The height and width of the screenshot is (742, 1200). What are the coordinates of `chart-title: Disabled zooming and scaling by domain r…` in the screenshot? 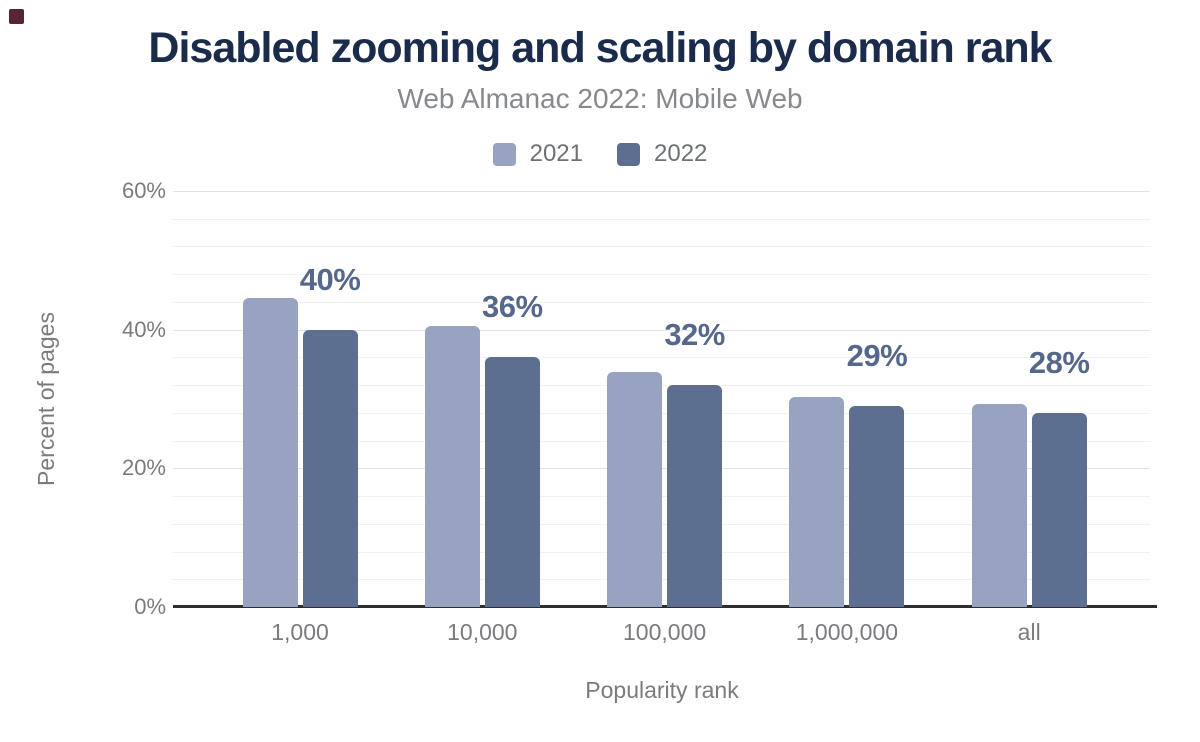 It's located at (600, 48).